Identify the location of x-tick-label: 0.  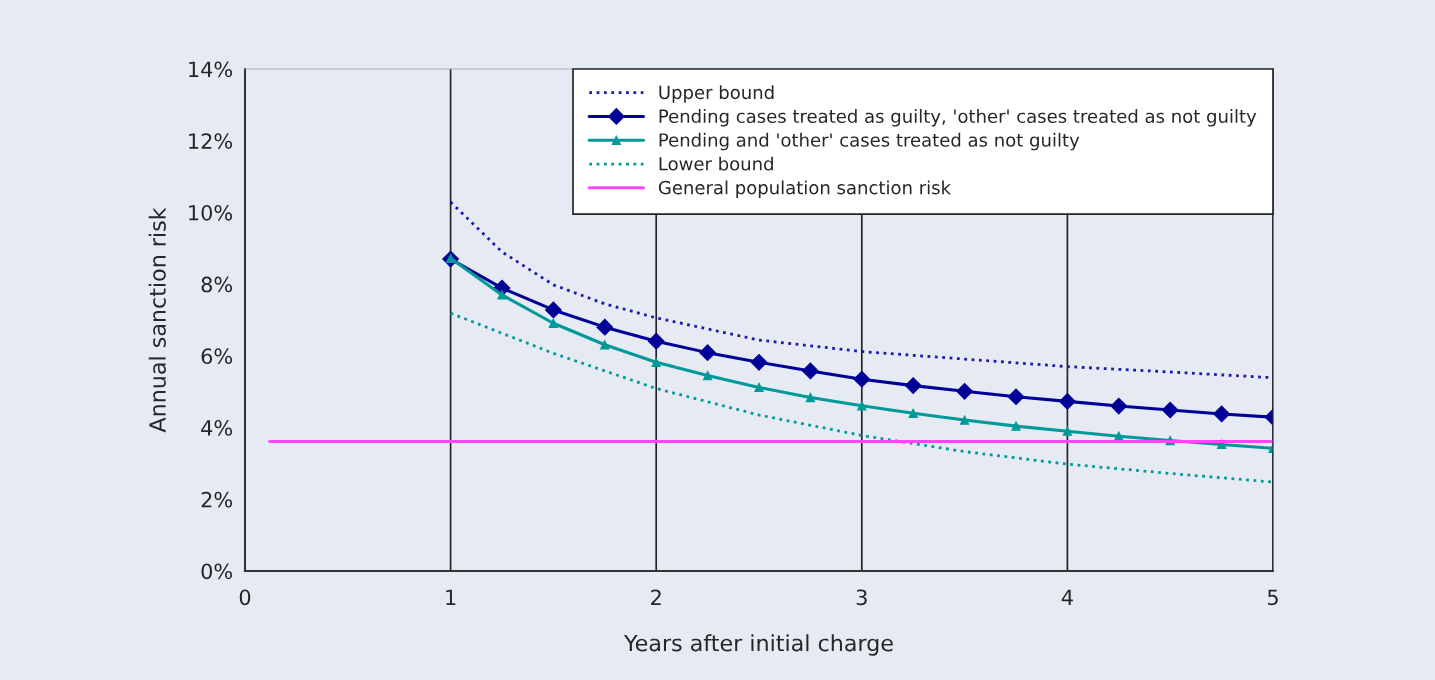
(245, 597).